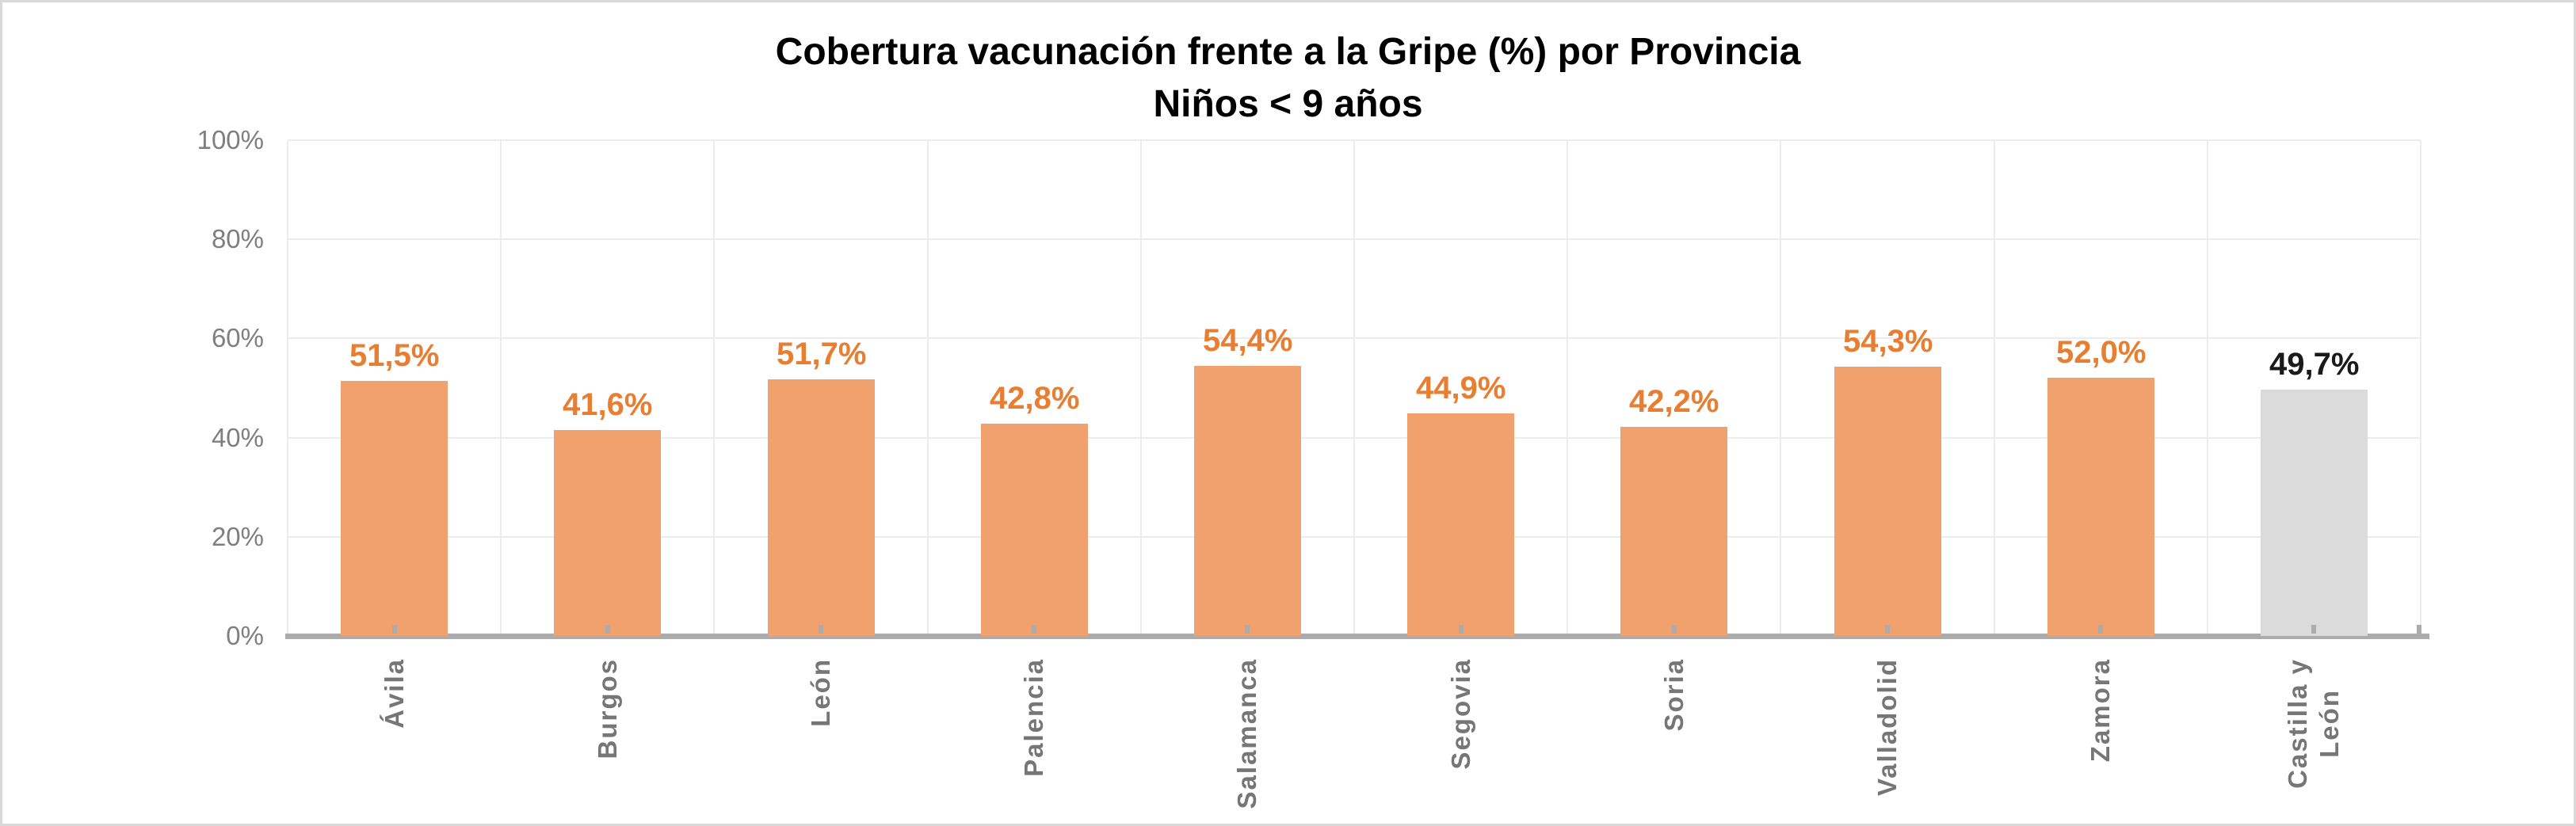 Image resolution: width=2576 pixels, height=826 pixels. Describe the element at coordinates (1035, 398) in the screenshot. I see `bar-value-label: 42,8%` at that location.